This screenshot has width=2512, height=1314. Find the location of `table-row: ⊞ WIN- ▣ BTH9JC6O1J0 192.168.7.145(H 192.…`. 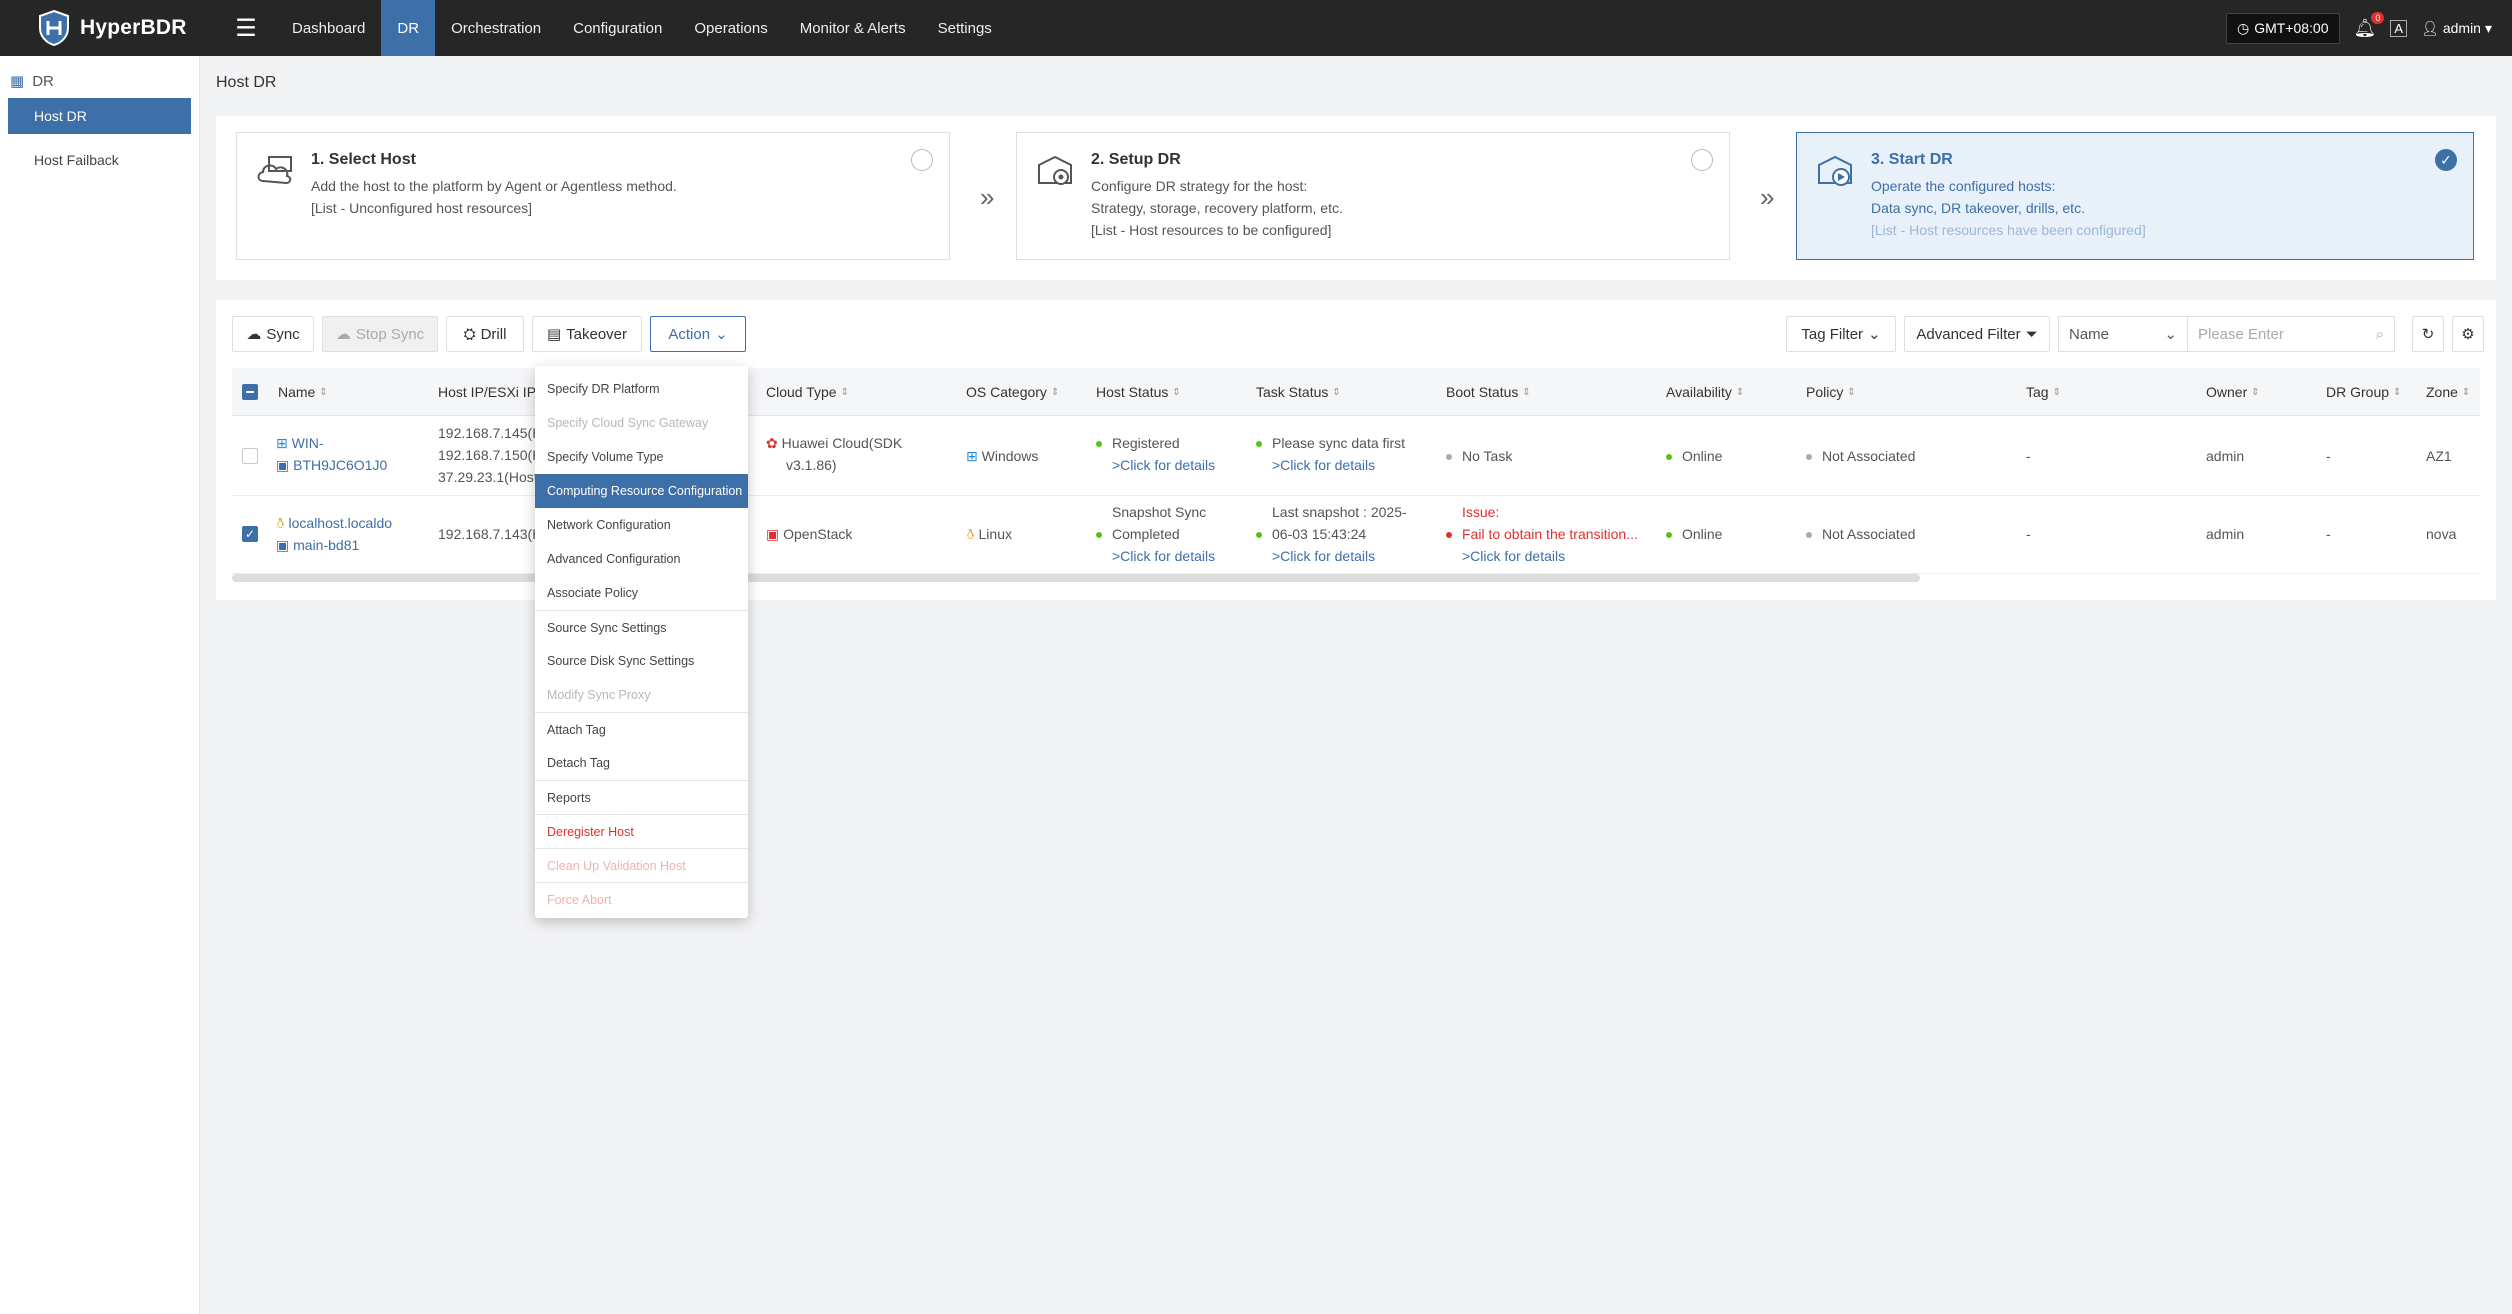

table-row: ⊞ WIN- ▣ BTH9JC6O1J0 192.168.7.145(H 192.… is located at coordinates (1356, 456).